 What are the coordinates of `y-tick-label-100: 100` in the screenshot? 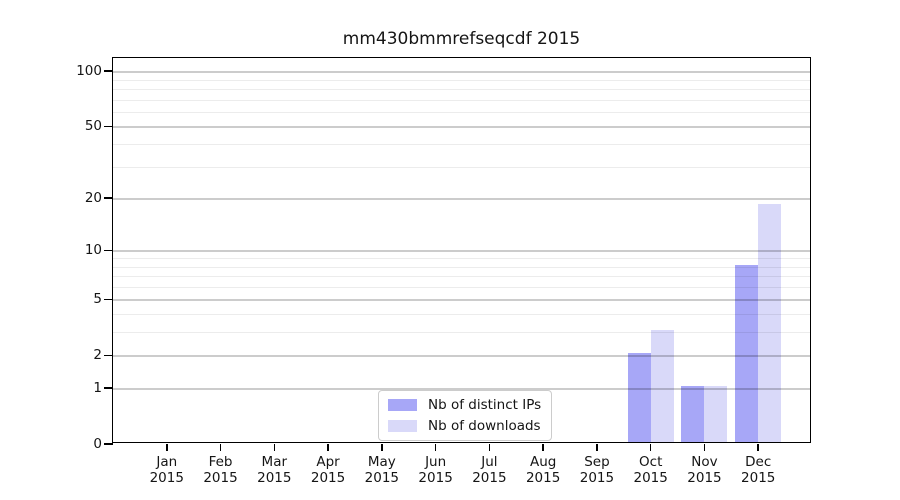 It's located at (89, 71).